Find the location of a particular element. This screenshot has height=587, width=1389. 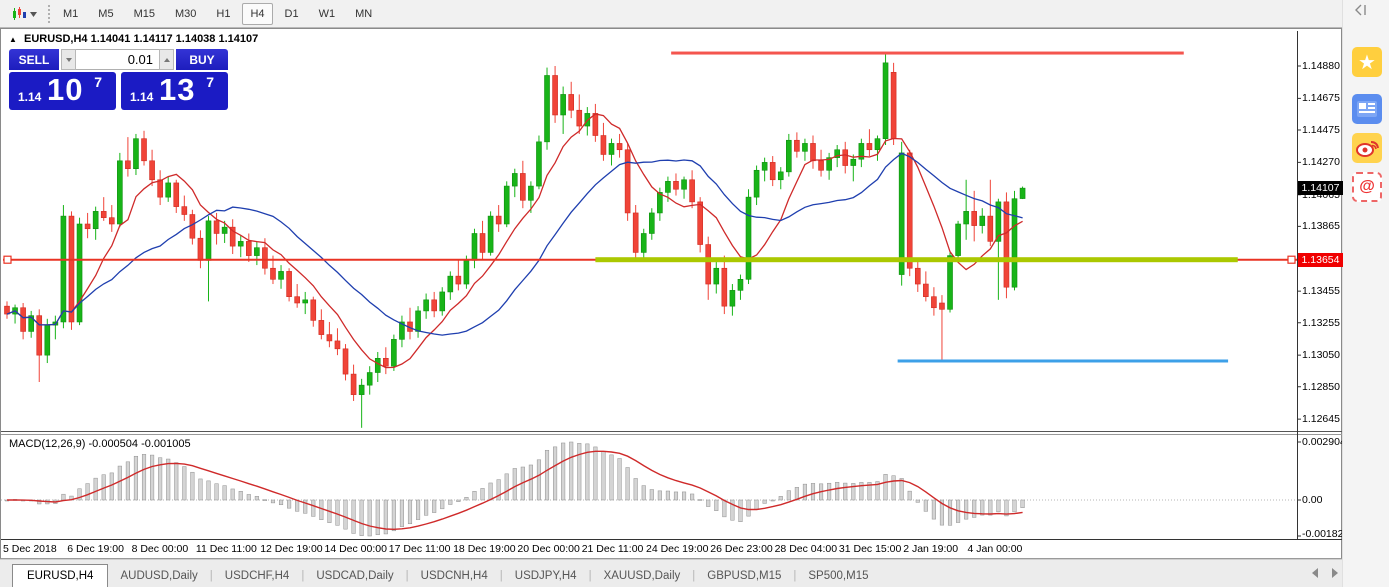

price-tick-label: 1.14675 is located at coordinates (1321, 98).